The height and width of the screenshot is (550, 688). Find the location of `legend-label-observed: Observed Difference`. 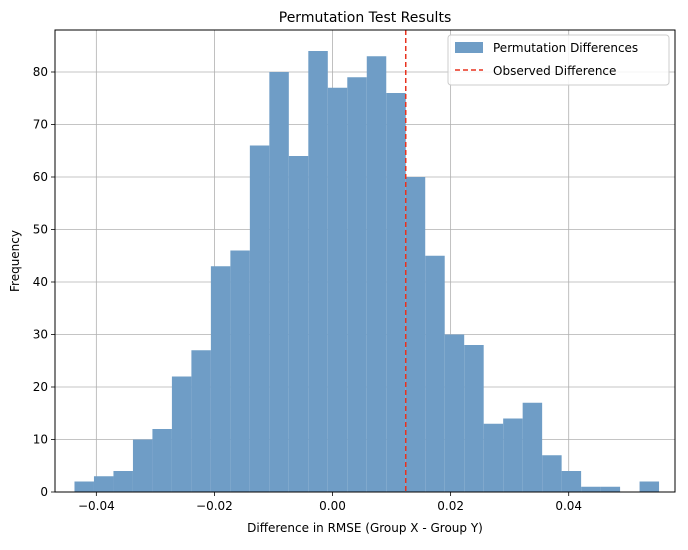

legend-label-observed: Observed Difference is located at coordinates (554, 71).